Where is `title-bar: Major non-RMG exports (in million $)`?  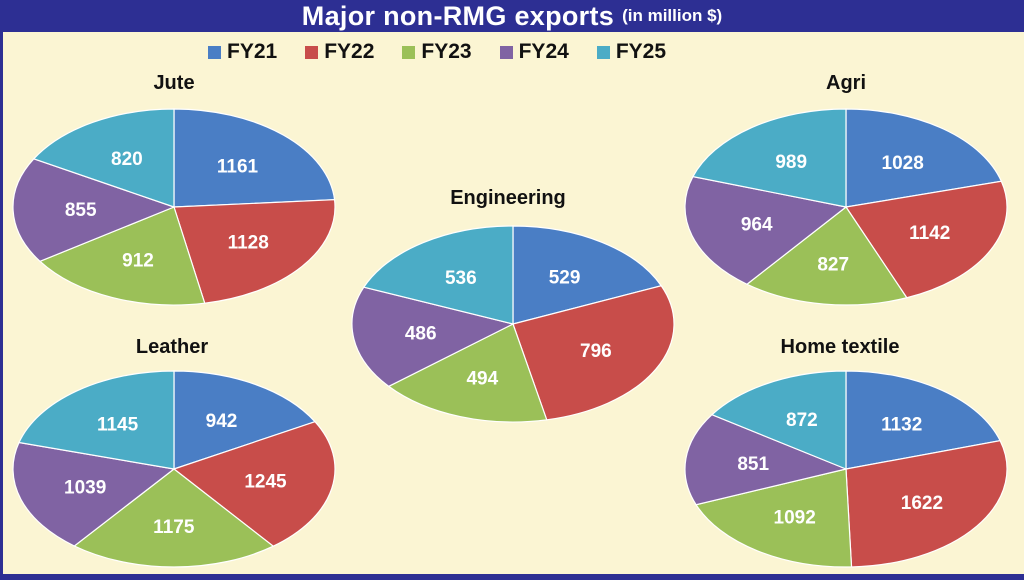
title-bar: Major non-RMG exports (in million $) is located at coordinates (512, 16).